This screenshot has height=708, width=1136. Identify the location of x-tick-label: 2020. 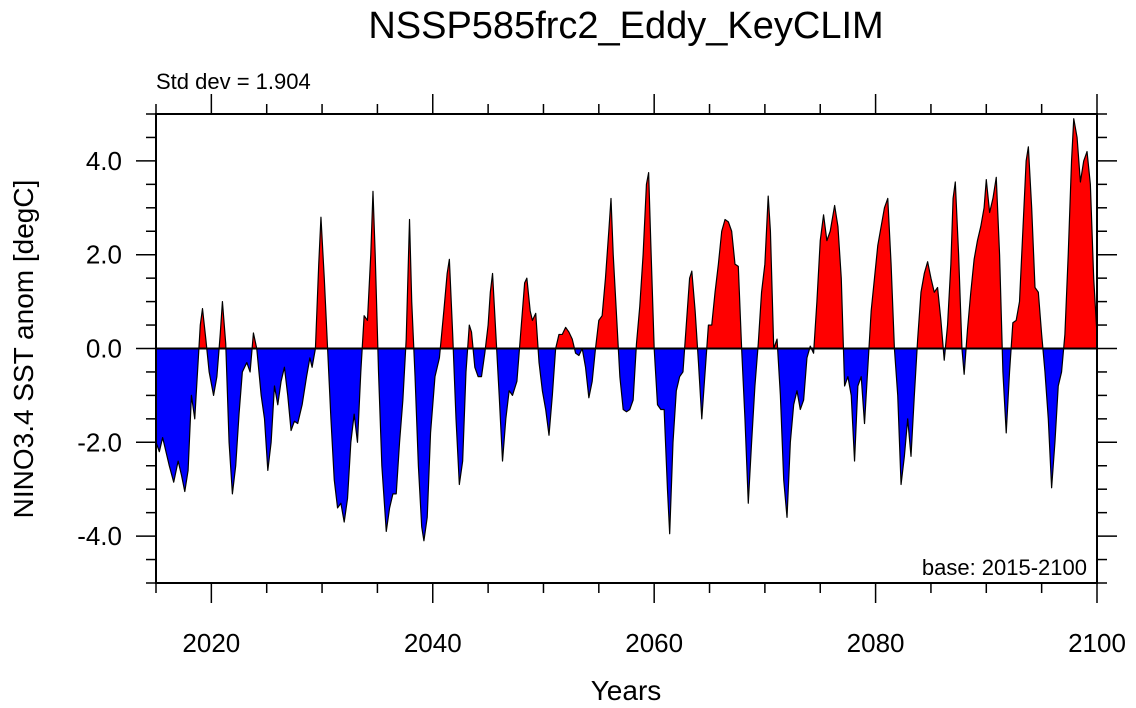
(211, 643).